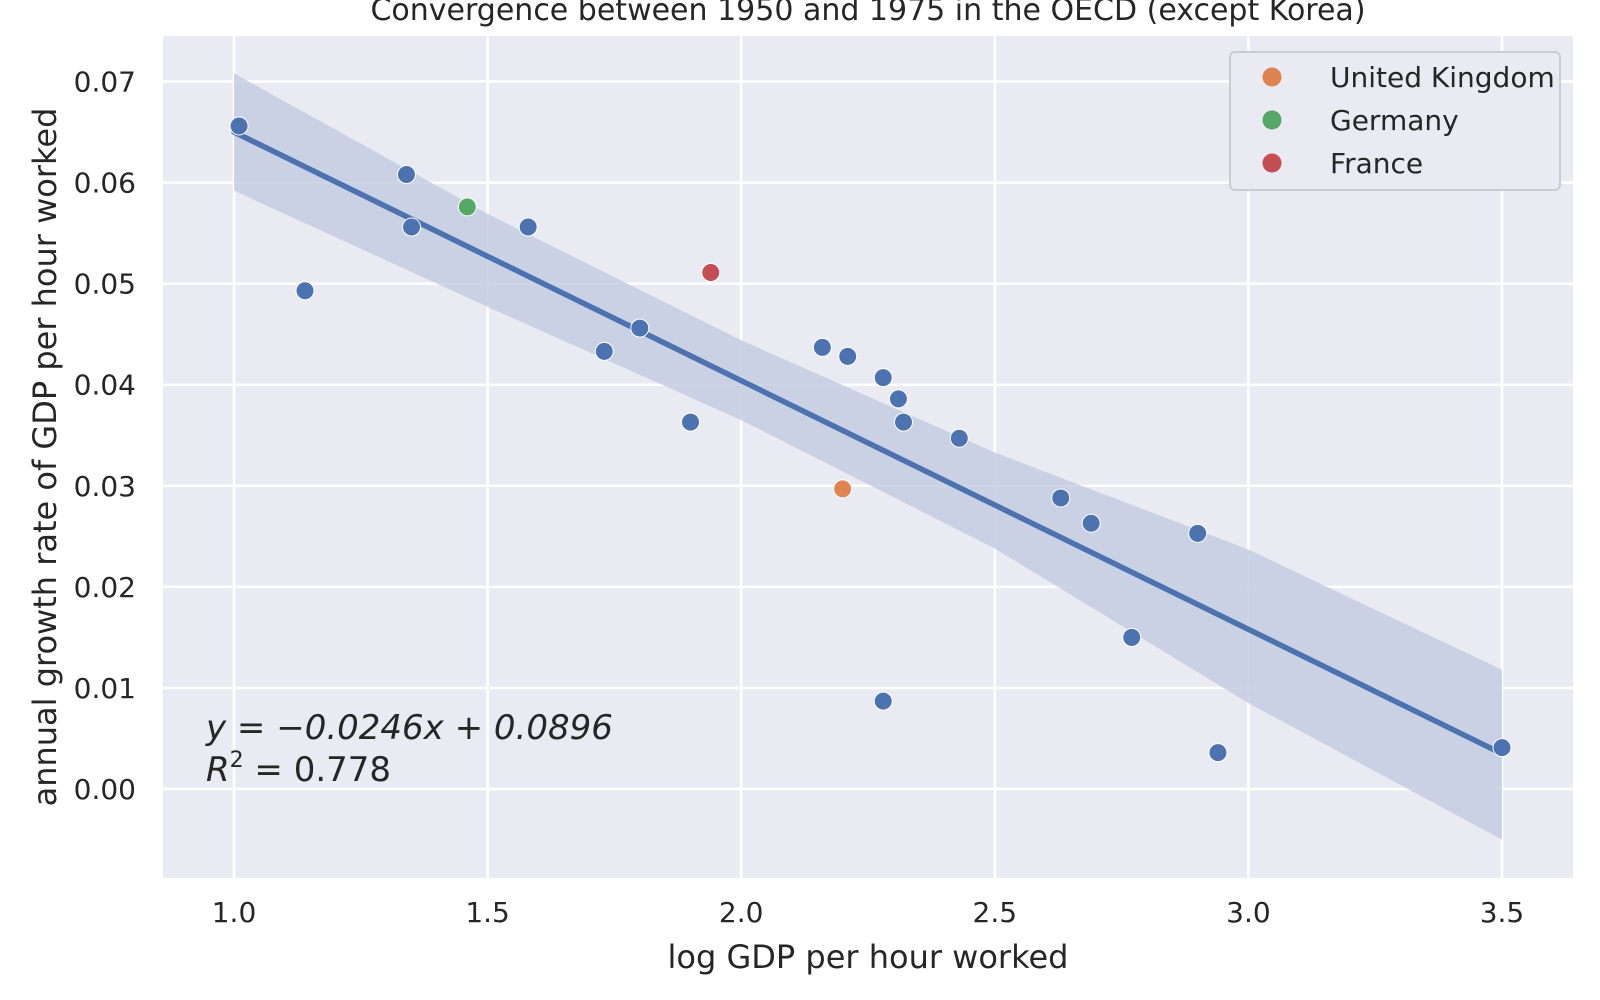 The height and width of the screenshot is (1000, 1600). Describe the element at coordinates (409, 728) in the screenshot. I see `regression-equation: y = −0.0246x + 0.0896` at that location.